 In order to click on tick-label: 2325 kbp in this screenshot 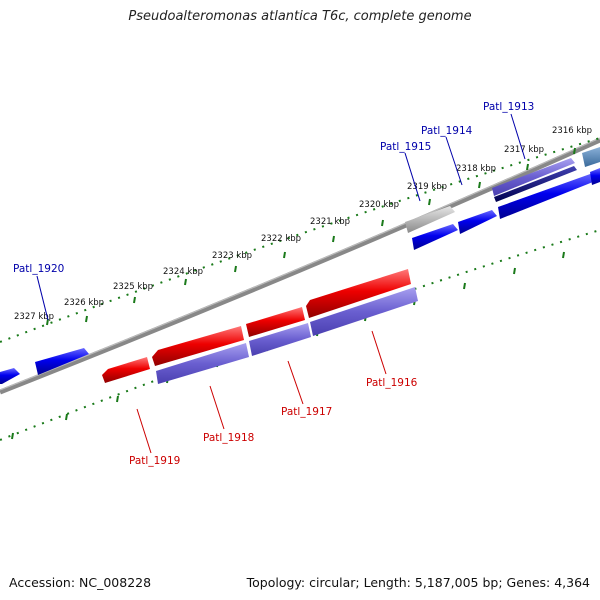, I will do `click(133, 287)`.